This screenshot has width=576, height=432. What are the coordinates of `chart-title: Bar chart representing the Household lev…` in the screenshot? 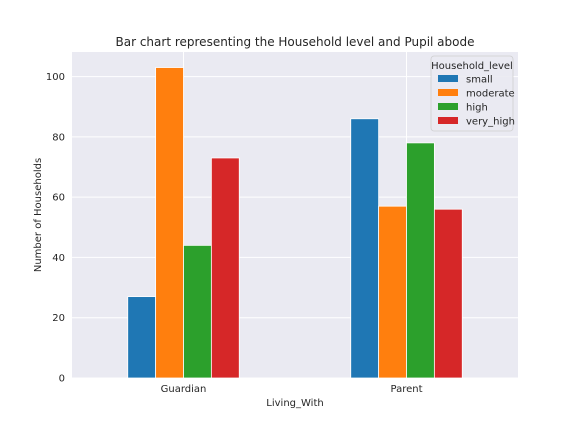 It's located at (295, 42).